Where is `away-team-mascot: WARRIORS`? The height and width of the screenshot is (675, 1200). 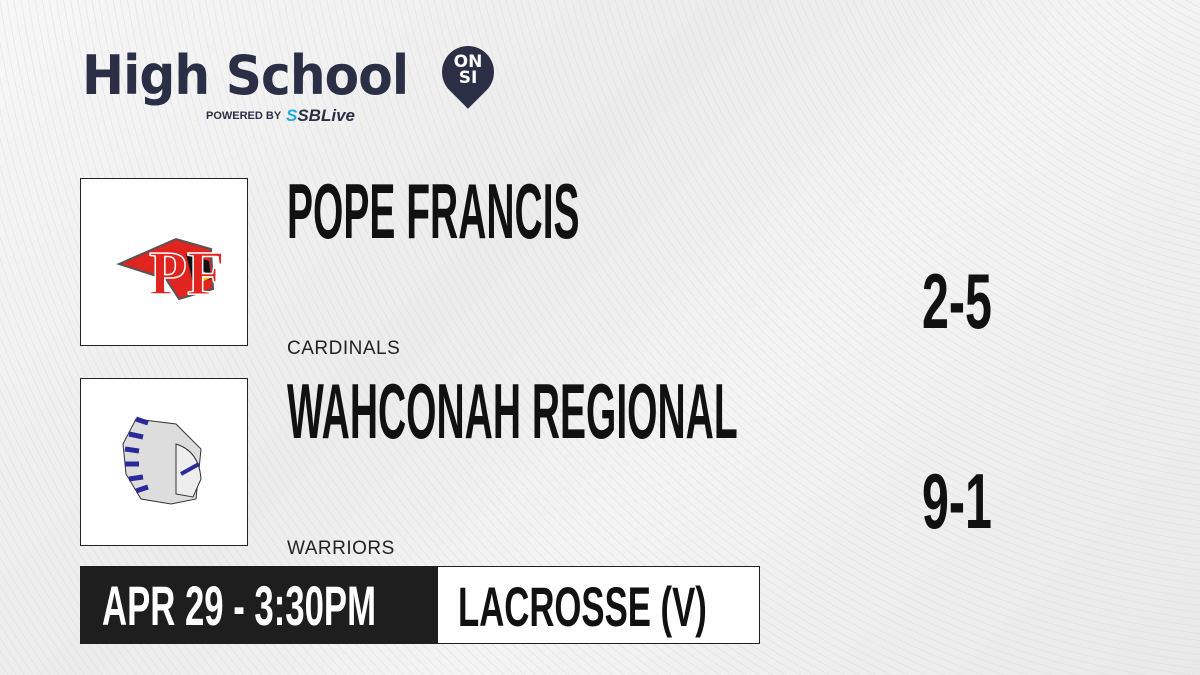
away-team-mascot: WARRIORS is located at coordinates (341, 548).